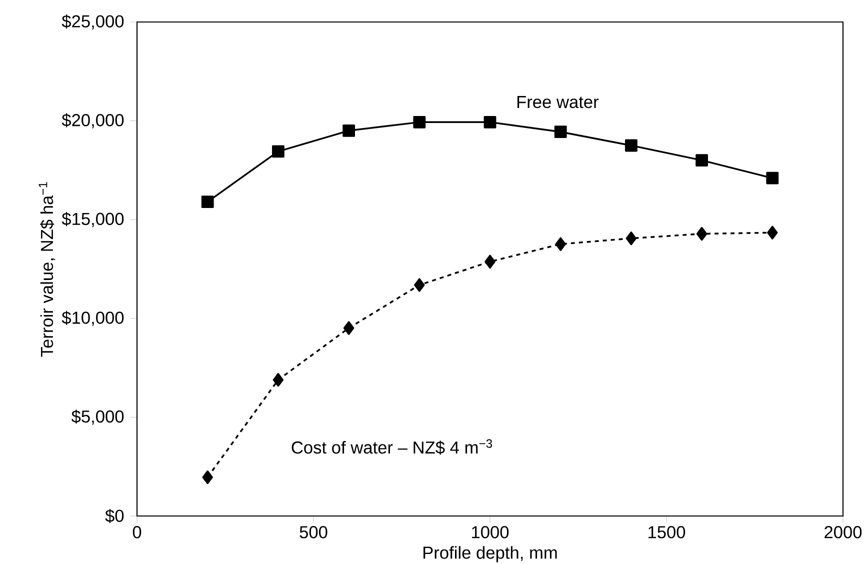 The image size is (865, 564). What do you see at coordinates (93, 220) in the screenshot?
I see `y-tick-label: $15,000` at bounding box center [93, 220].